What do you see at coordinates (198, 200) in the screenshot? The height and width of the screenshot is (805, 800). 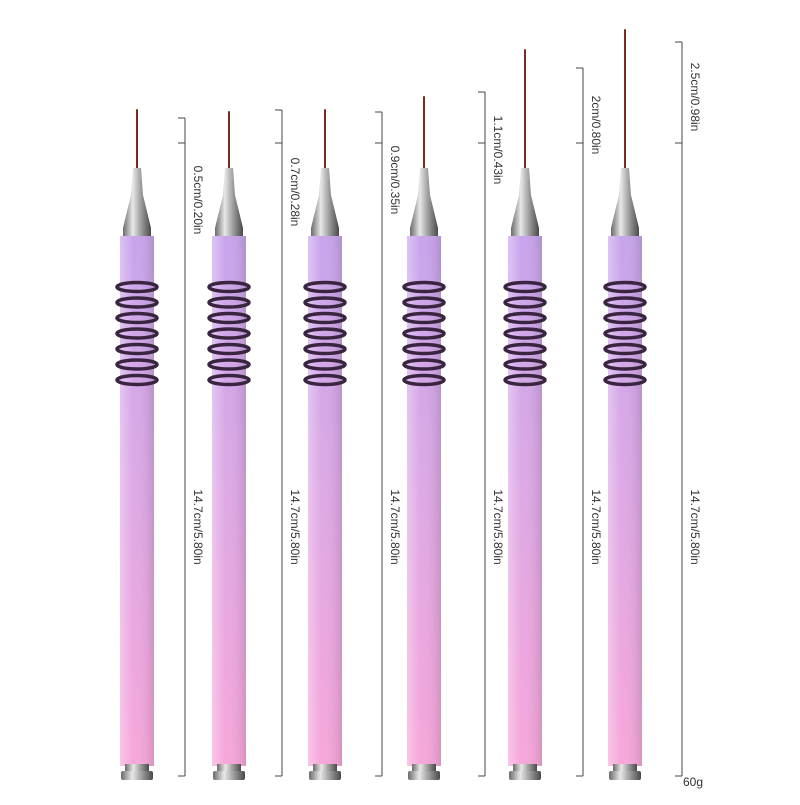 I see `tip-length-label: 0.5cm/0.20in` at bounding box center [198, 200].